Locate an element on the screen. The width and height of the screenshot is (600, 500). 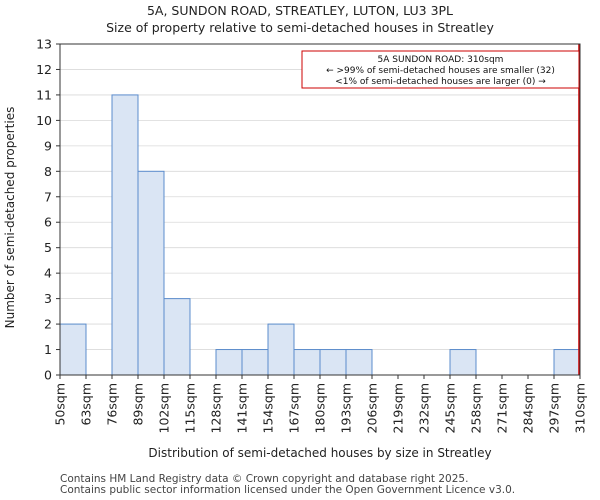
y-tick-label: 12 is located at coordinates (44, 69).